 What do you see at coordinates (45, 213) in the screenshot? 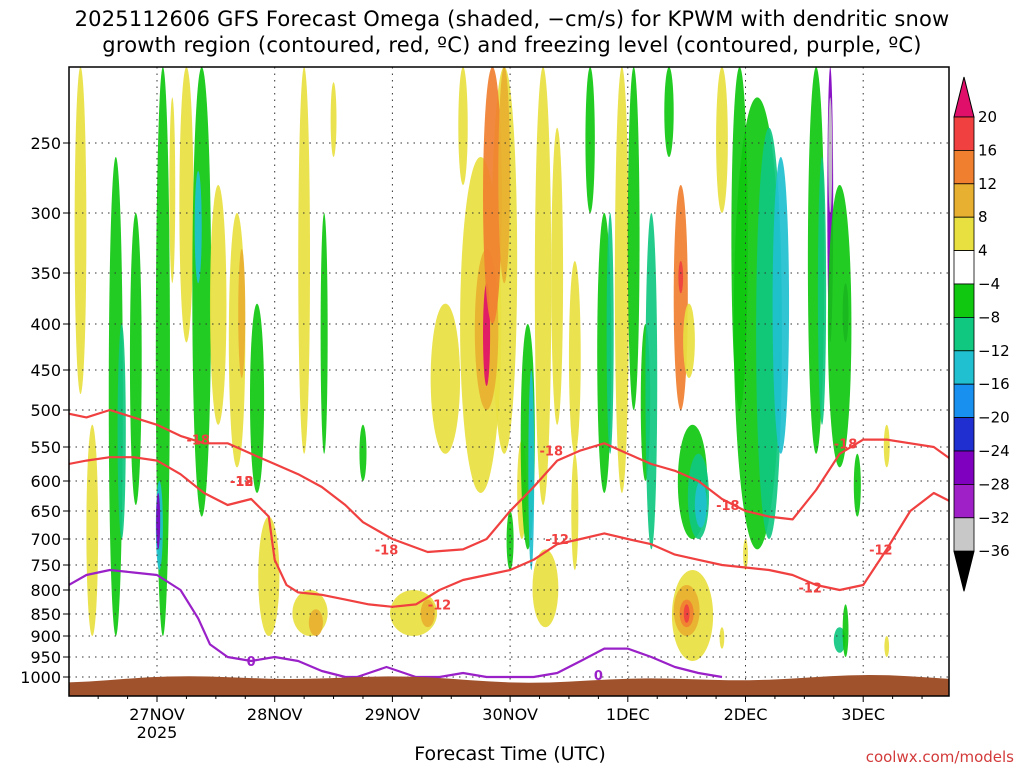
I see `y-tick-label: 300` at bounding box center [45, 213].